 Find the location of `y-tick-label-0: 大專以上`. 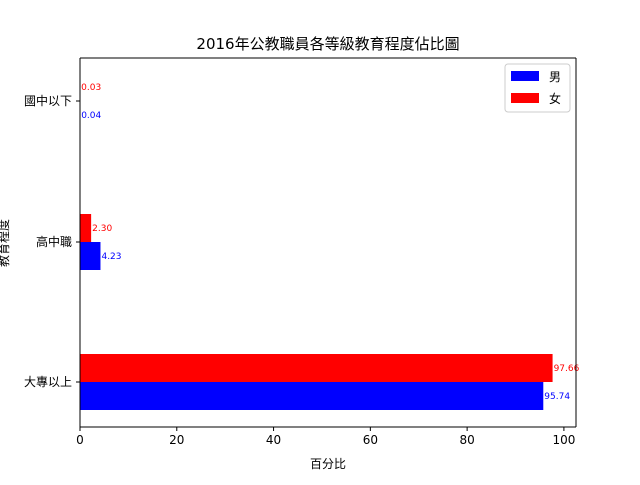

y-tick-label-0: 大專以上 is located at coordinates (48, 382).